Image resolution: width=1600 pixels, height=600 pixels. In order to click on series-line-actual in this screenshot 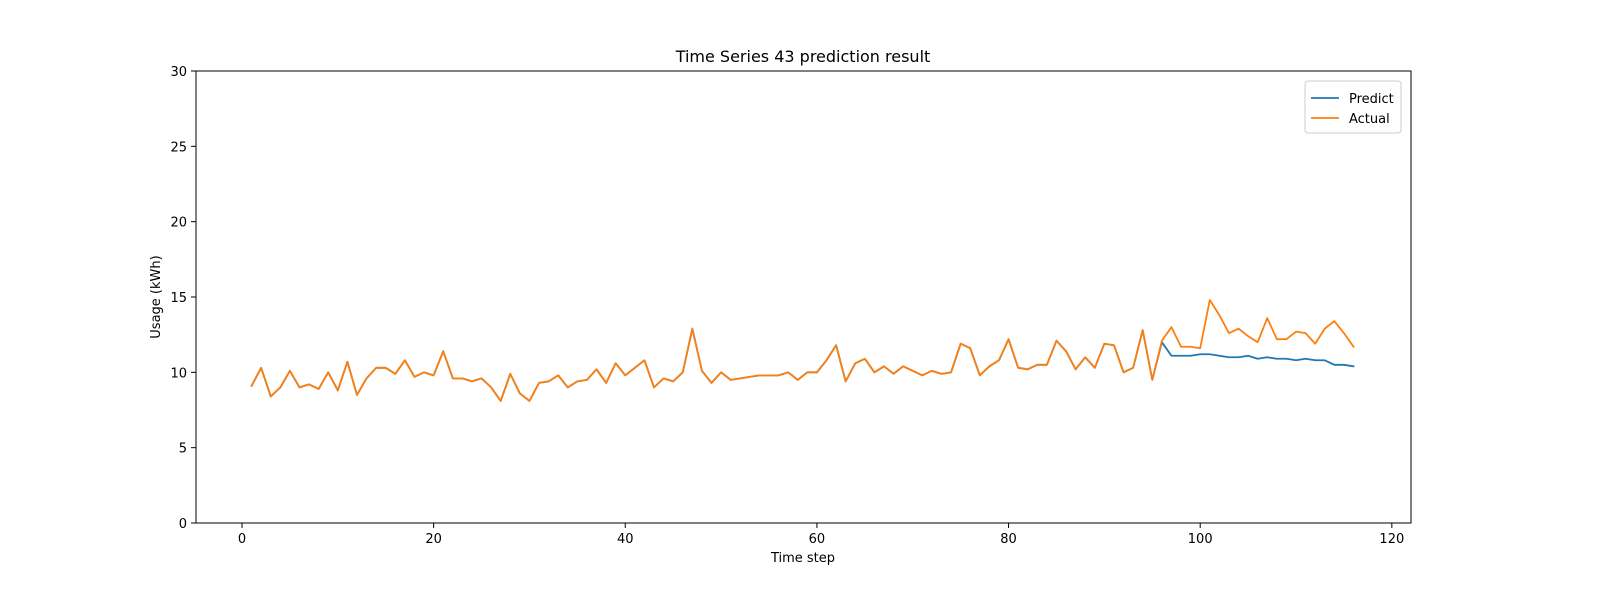, I will do `click(802, 350)`.